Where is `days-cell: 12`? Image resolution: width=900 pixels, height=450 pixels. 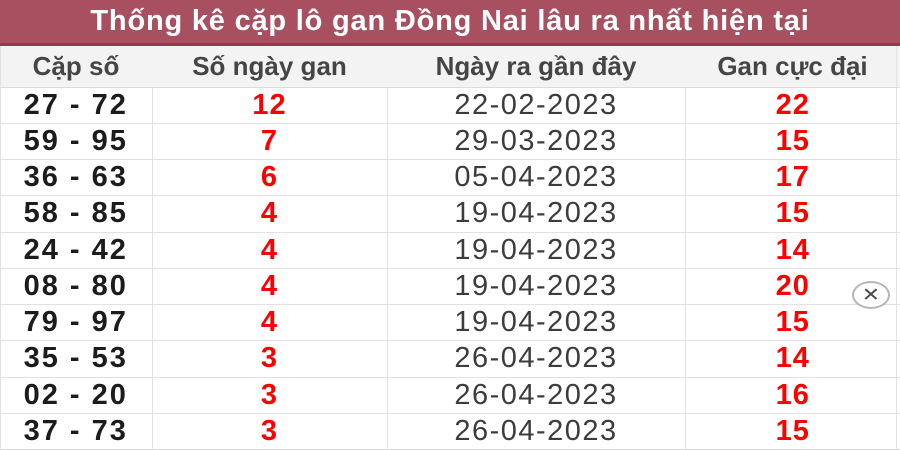
days-cell: 12 is located at coordinates (269, 105).